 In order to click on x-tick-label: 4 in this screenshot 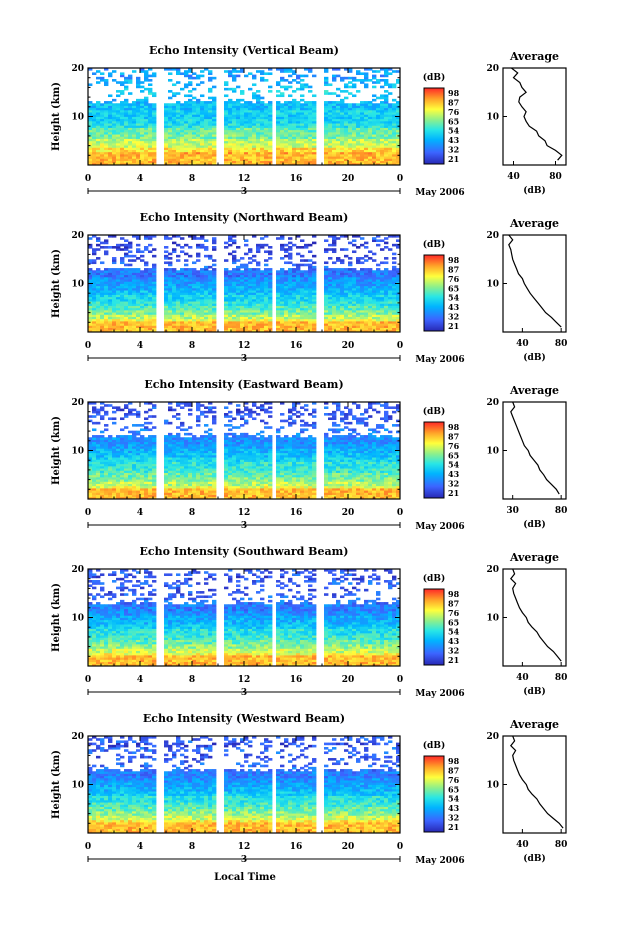, I will do `click(140, 179)`.